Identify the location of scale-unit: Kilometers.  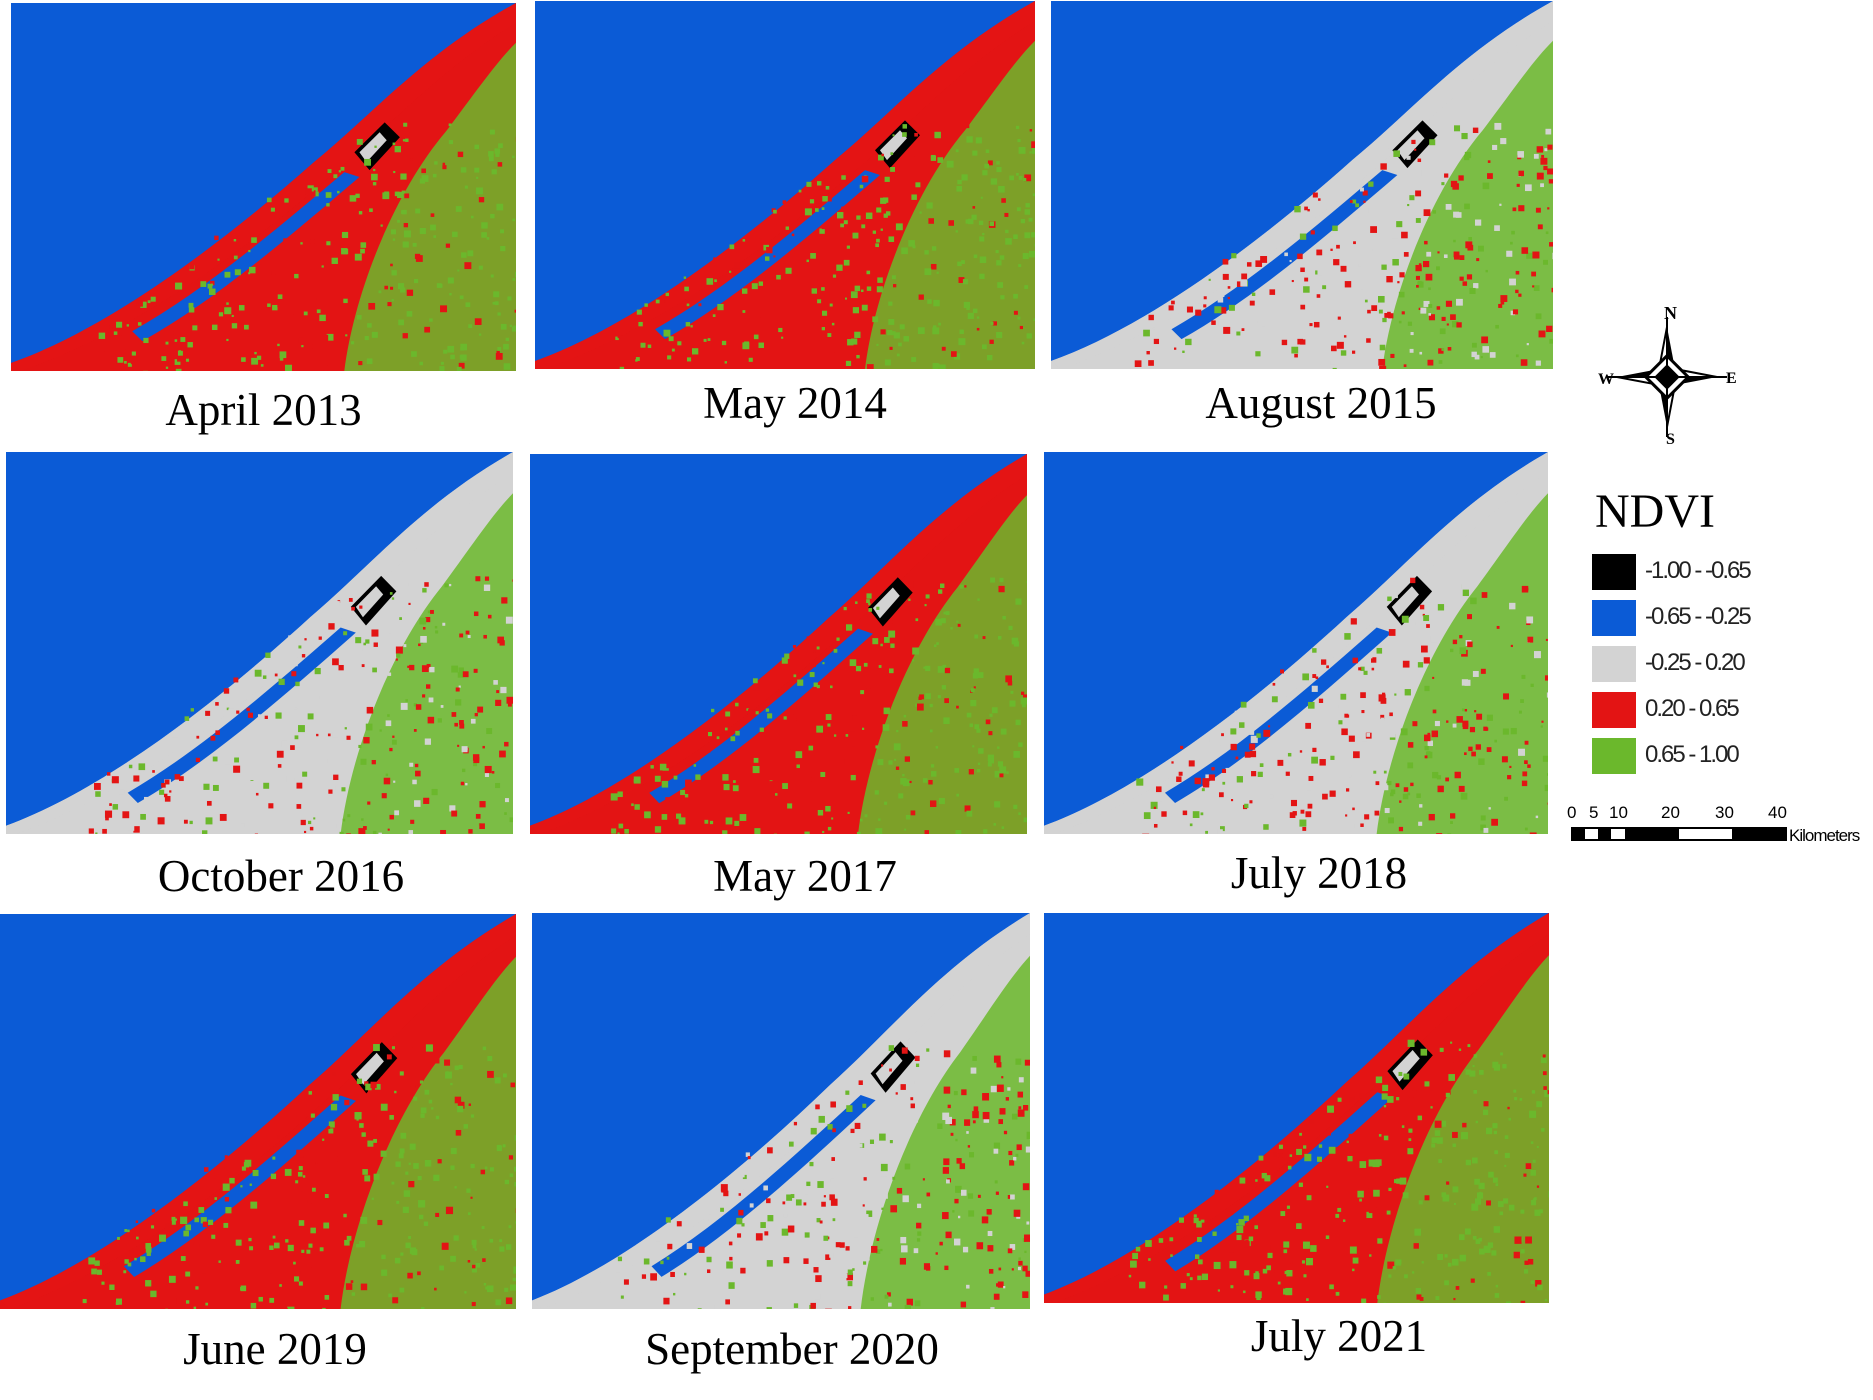
(1824, 835).